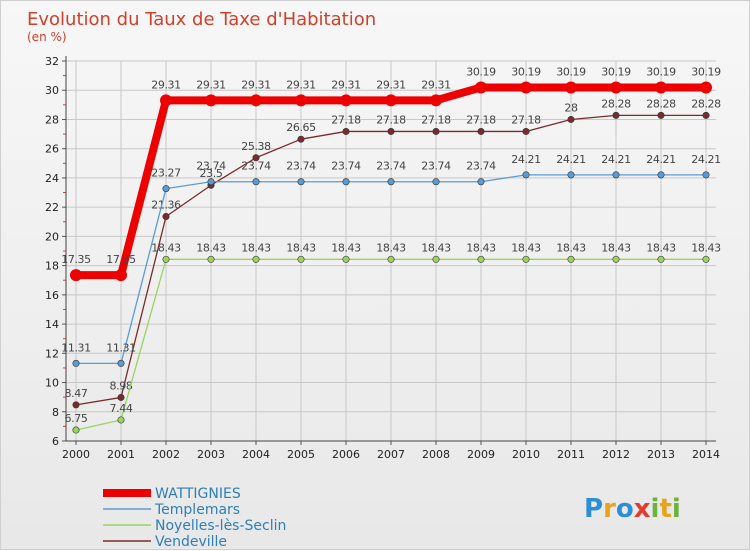  What do you see at coordinates (52, 266) in the screenshot?
I see `y-tick-label: 18` at bounding box center [52, 266].